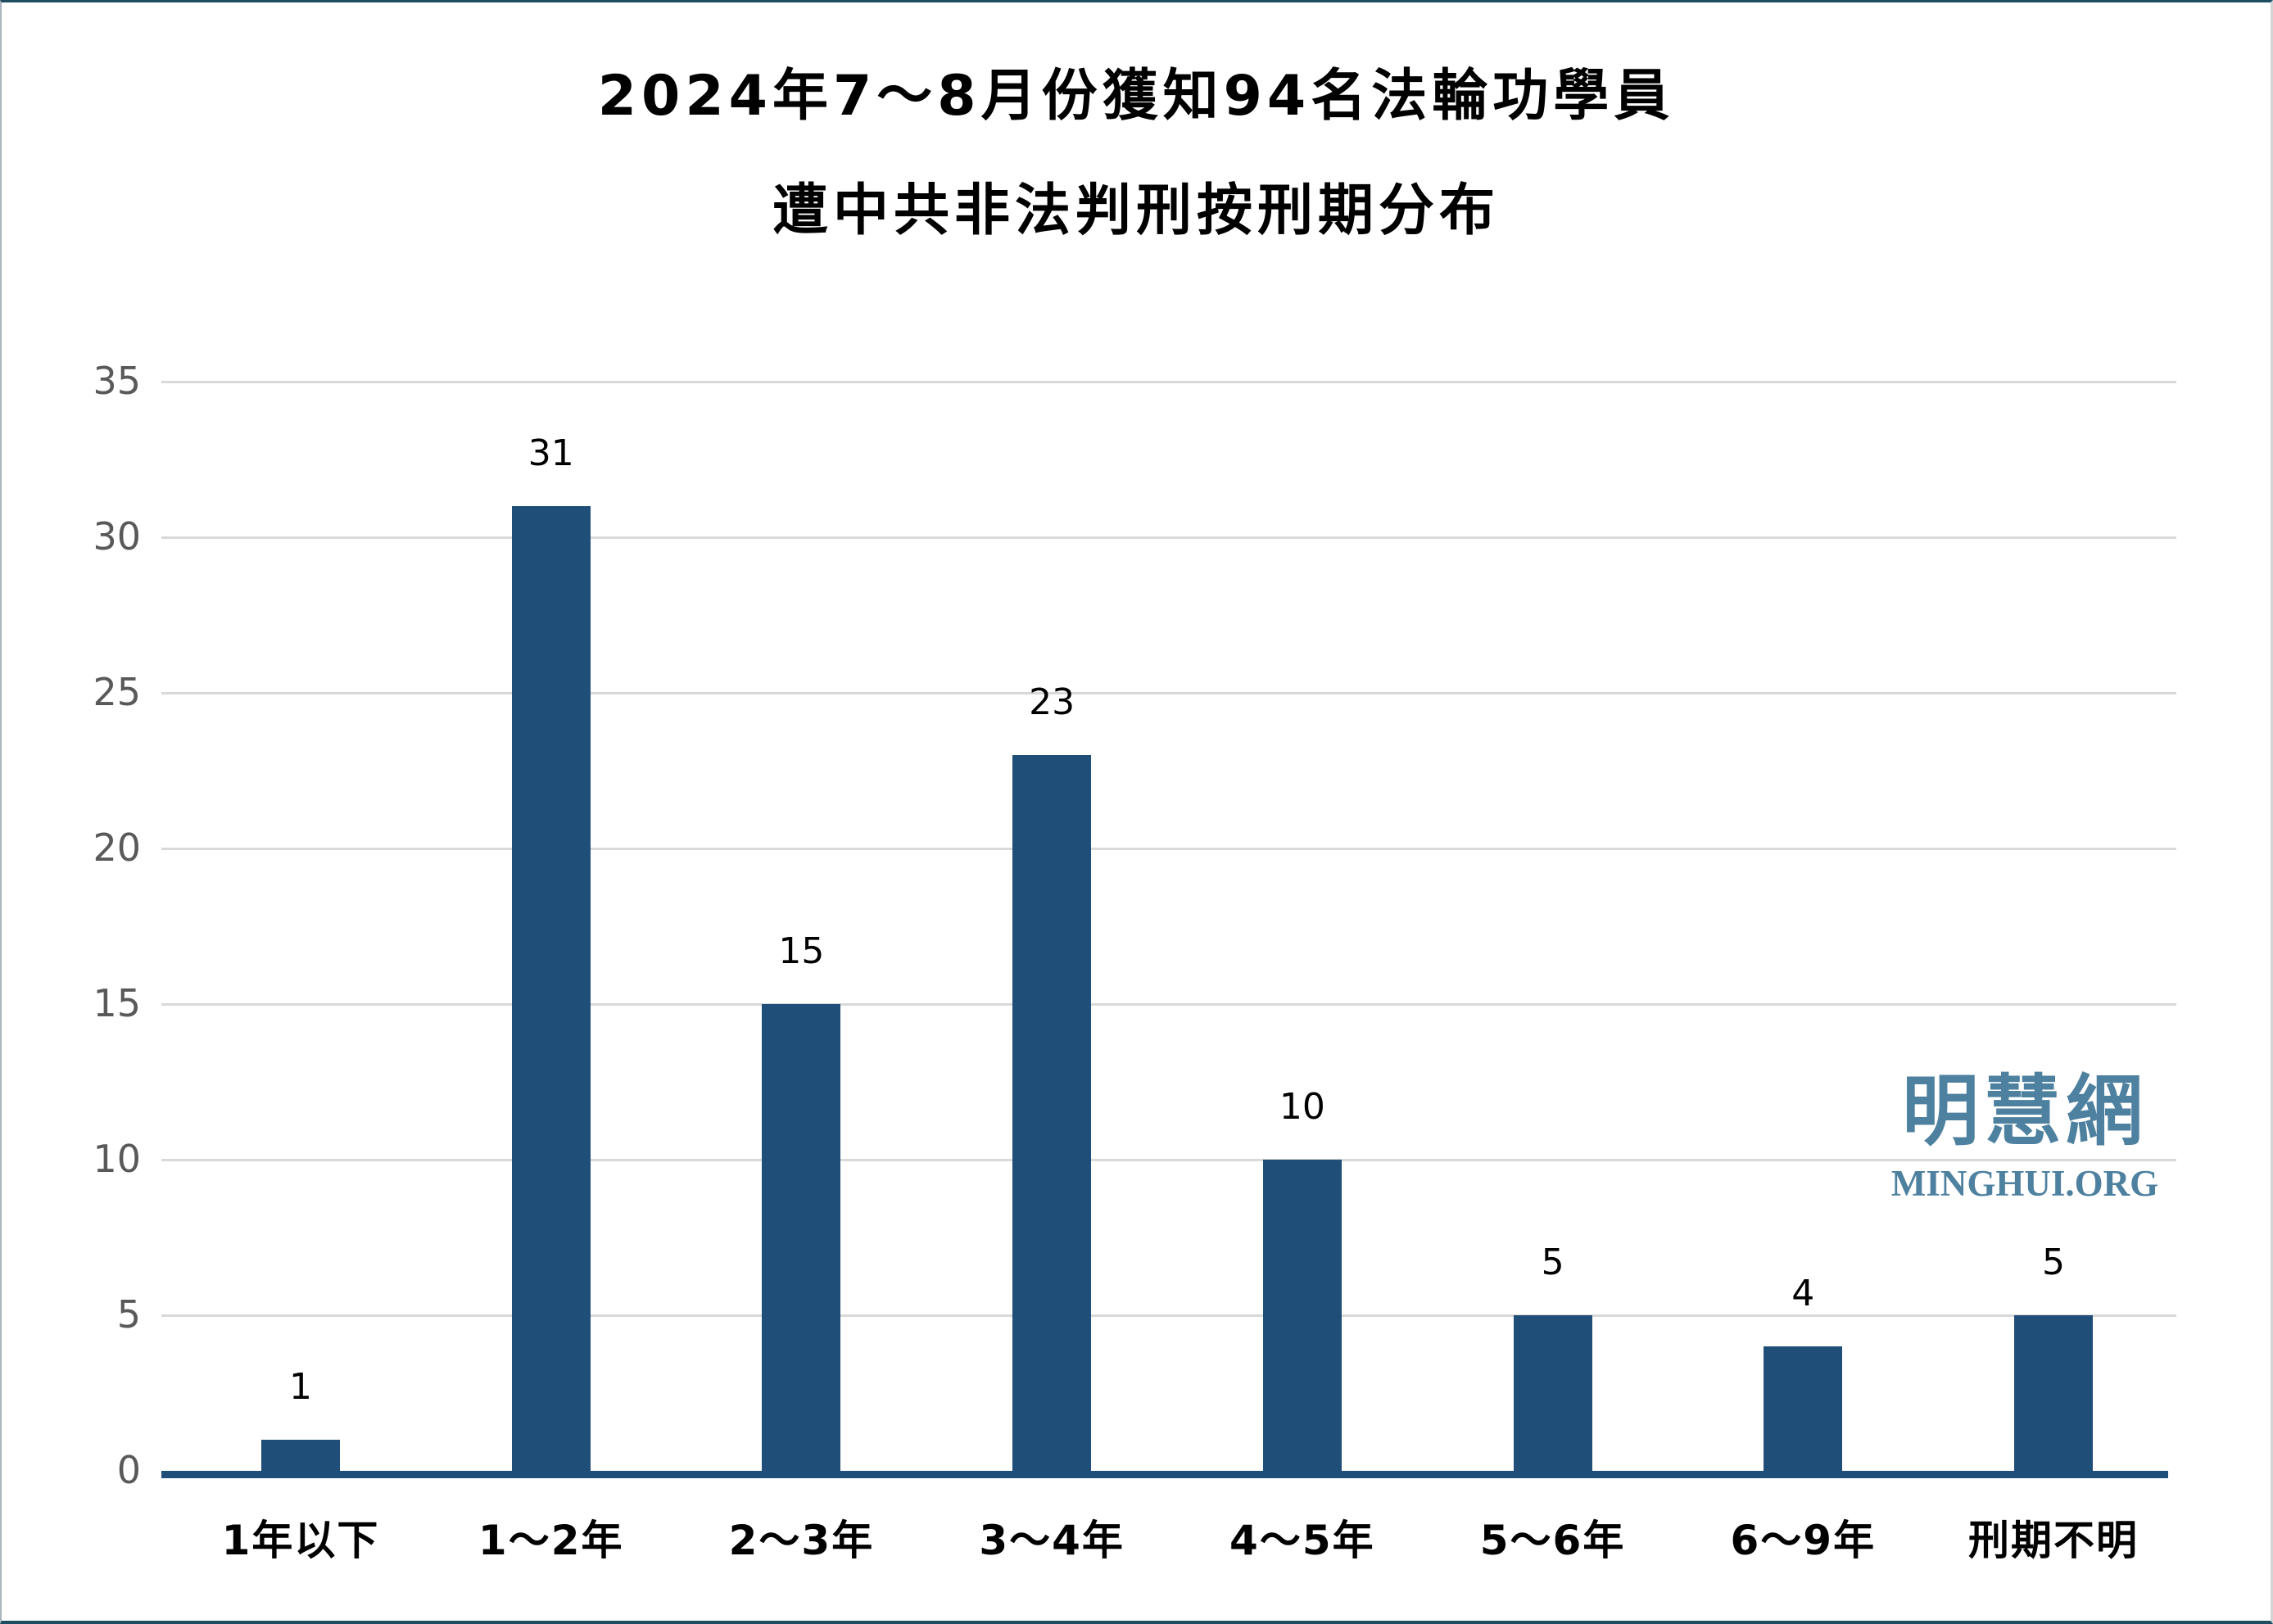  Describe the element at coordinates (1803, 1293) in the screenshot. I see `bar-value-label: 4` at that location.